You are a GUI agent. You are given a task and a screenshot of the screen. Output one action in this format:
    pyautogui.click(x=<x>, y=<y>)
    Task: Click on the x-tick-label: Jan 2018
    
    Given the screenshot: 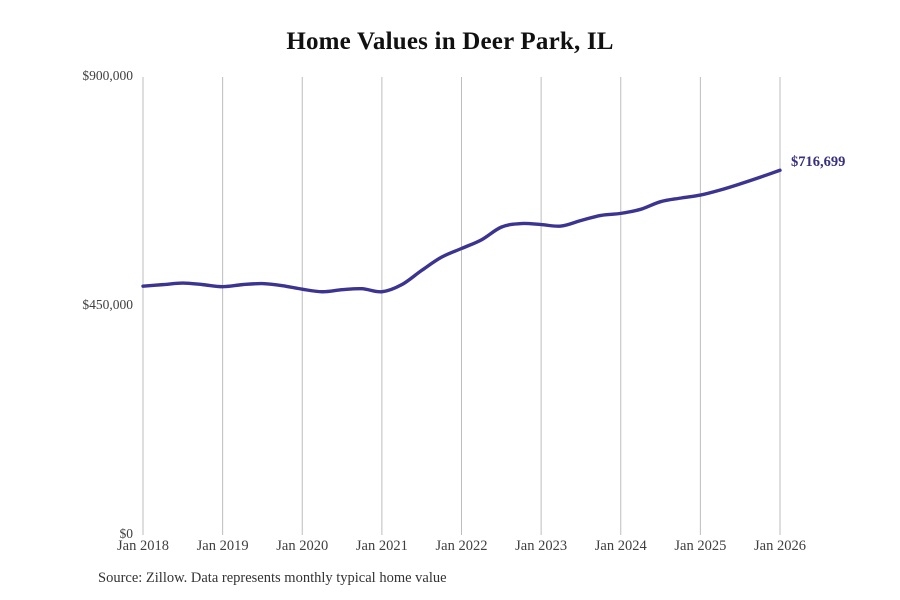 What is the action you would take?
    pyautogui.click(x=143, y=546)
    